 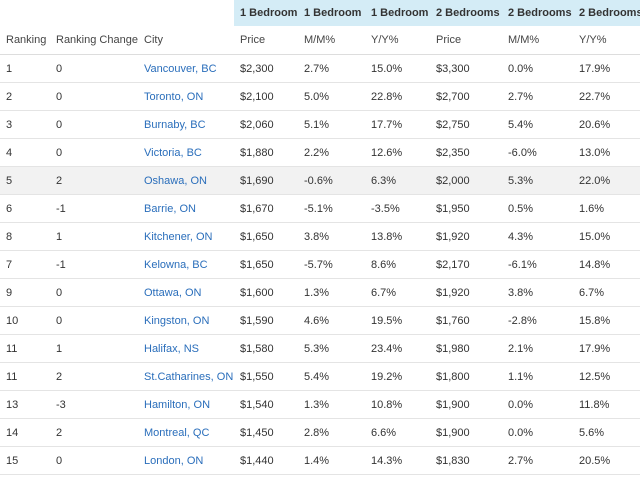 I want to click on cell-2bed-mm: 4.3%, so click(x=537, y=236).